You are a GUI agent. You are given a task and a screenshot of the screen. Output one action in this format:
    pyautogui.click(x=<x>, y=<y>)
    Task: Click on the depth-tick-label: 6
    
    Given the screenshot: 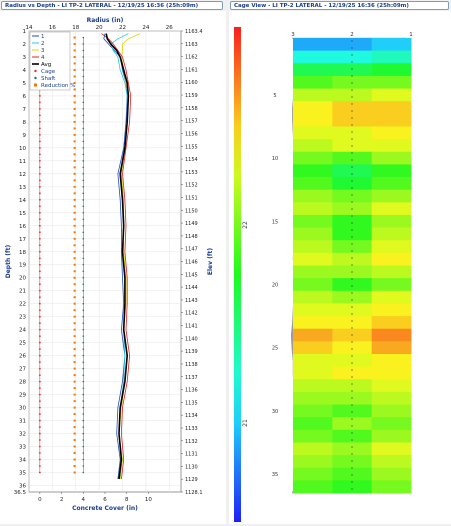 What is the action you would take?
    pyautogui.click(x=25, y=97)
    